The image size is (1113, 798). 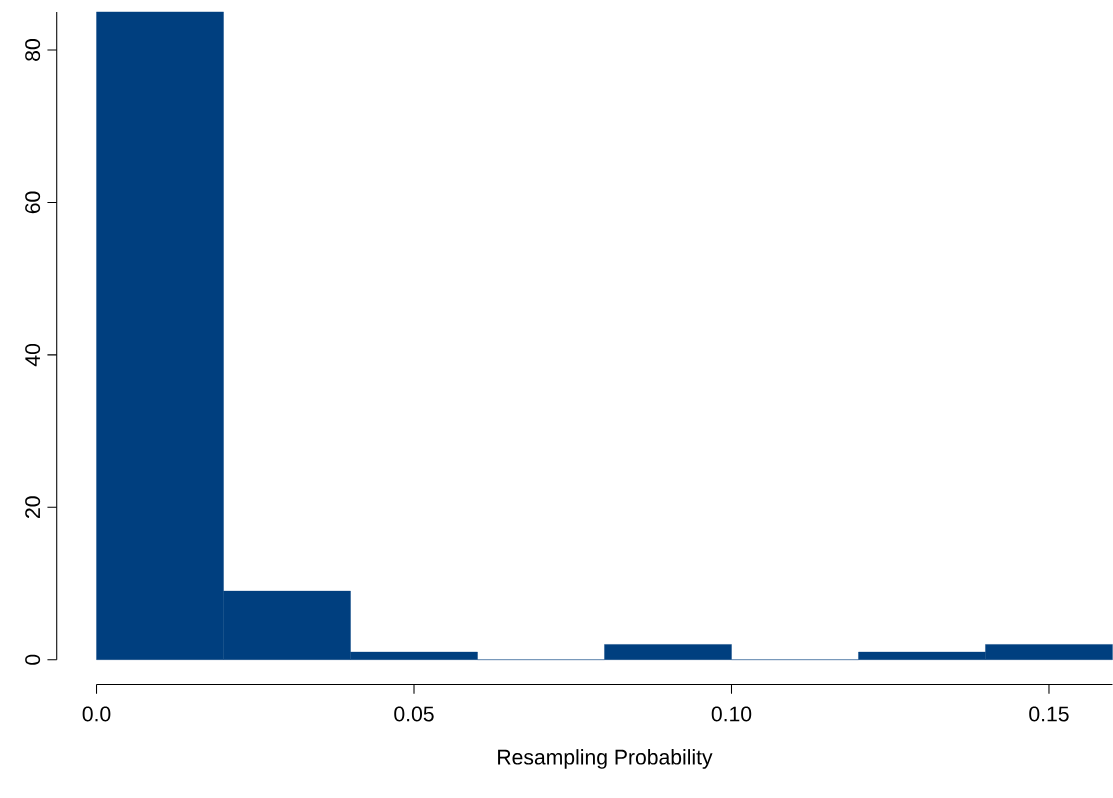 I want to click on y-tick-label: 40, so click(x=33, y=355).